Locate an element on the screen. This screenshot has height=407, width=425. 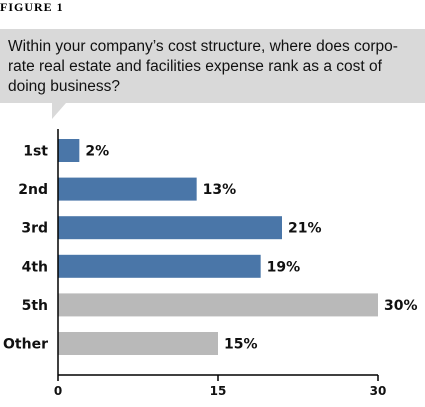
value-label-3: 19% is located at coordinates (284, 267).